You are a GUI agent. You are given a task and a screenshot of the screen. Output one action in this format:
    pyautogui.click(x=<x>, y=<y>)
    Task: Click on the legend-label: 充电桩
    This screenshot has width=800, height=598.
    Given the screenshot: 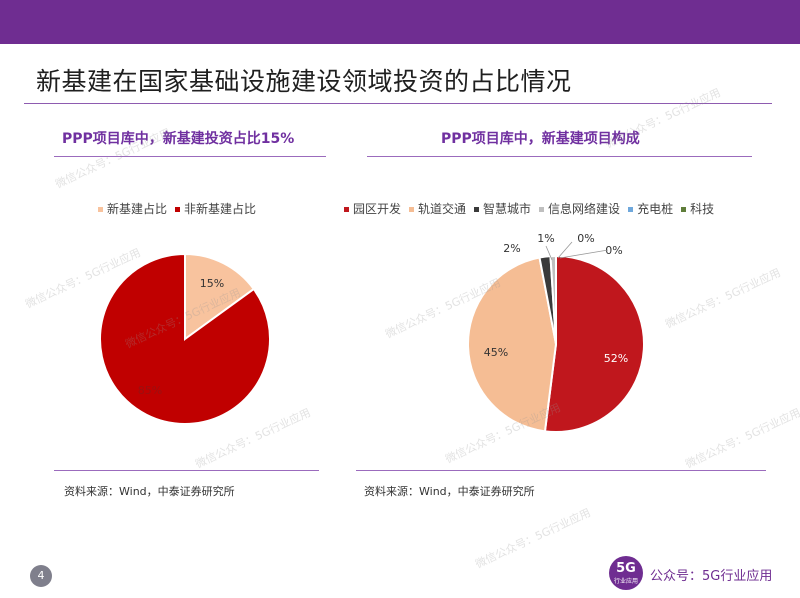 What is the action you would take?
    pyautogui.click(x=655, y=209)
    